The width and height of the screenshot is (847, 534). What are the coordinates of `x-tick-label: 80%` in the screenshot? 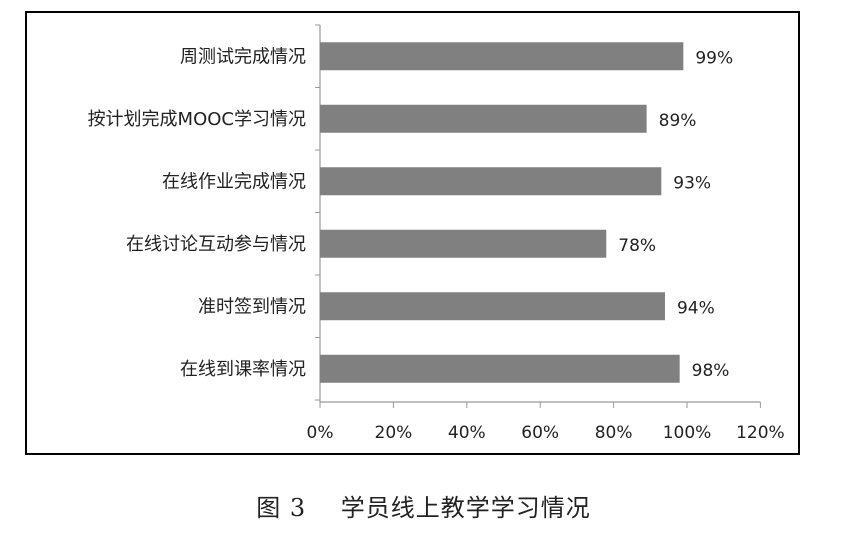 It's located at (614, 433).